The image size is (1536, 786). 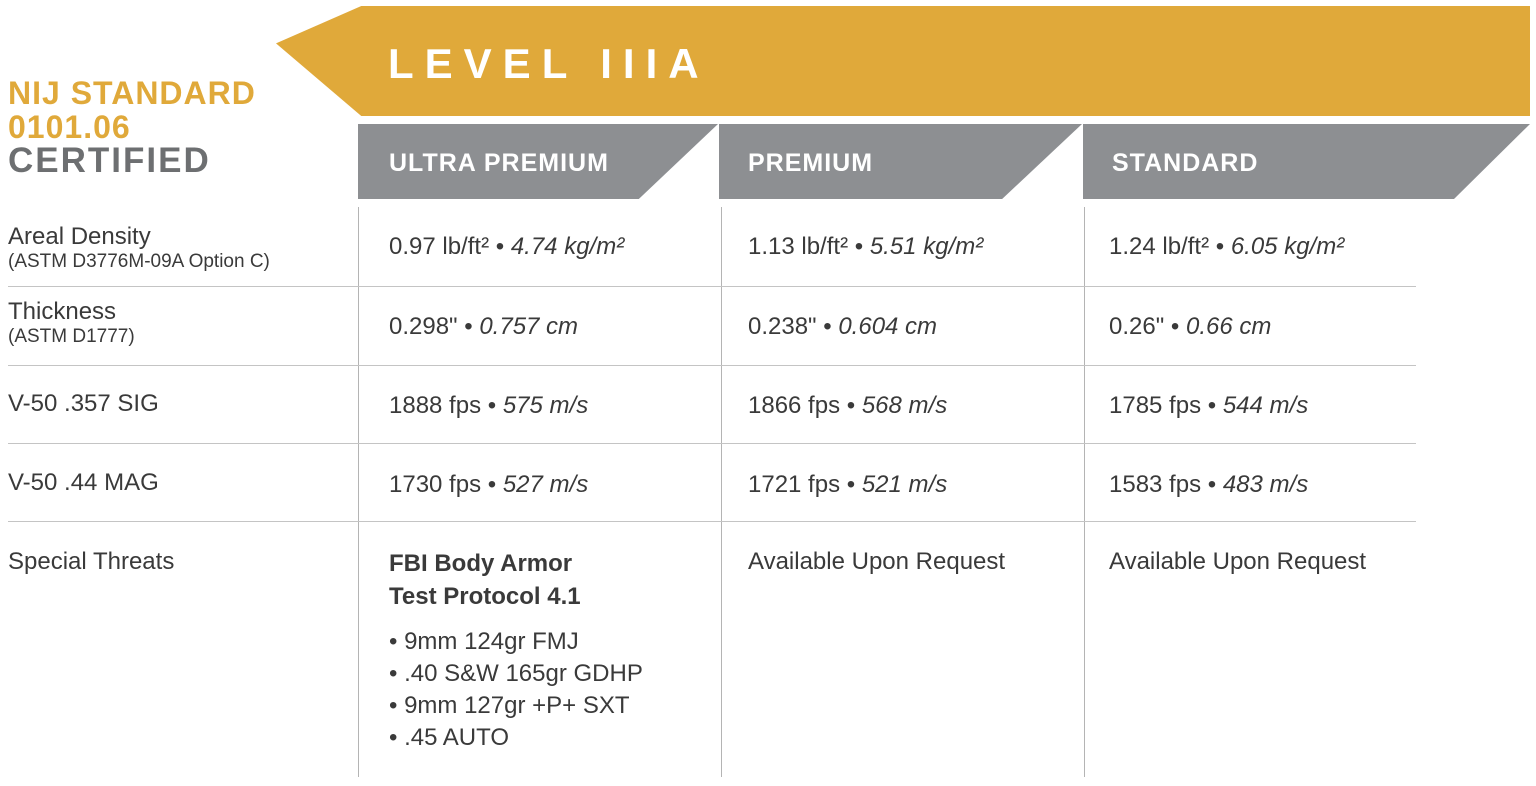 What do you see at coordinates (1209, 405) in the screenshot?
I see `table-cell: 1785 fps • 544 m/s` at bounding box center [1209, 405].